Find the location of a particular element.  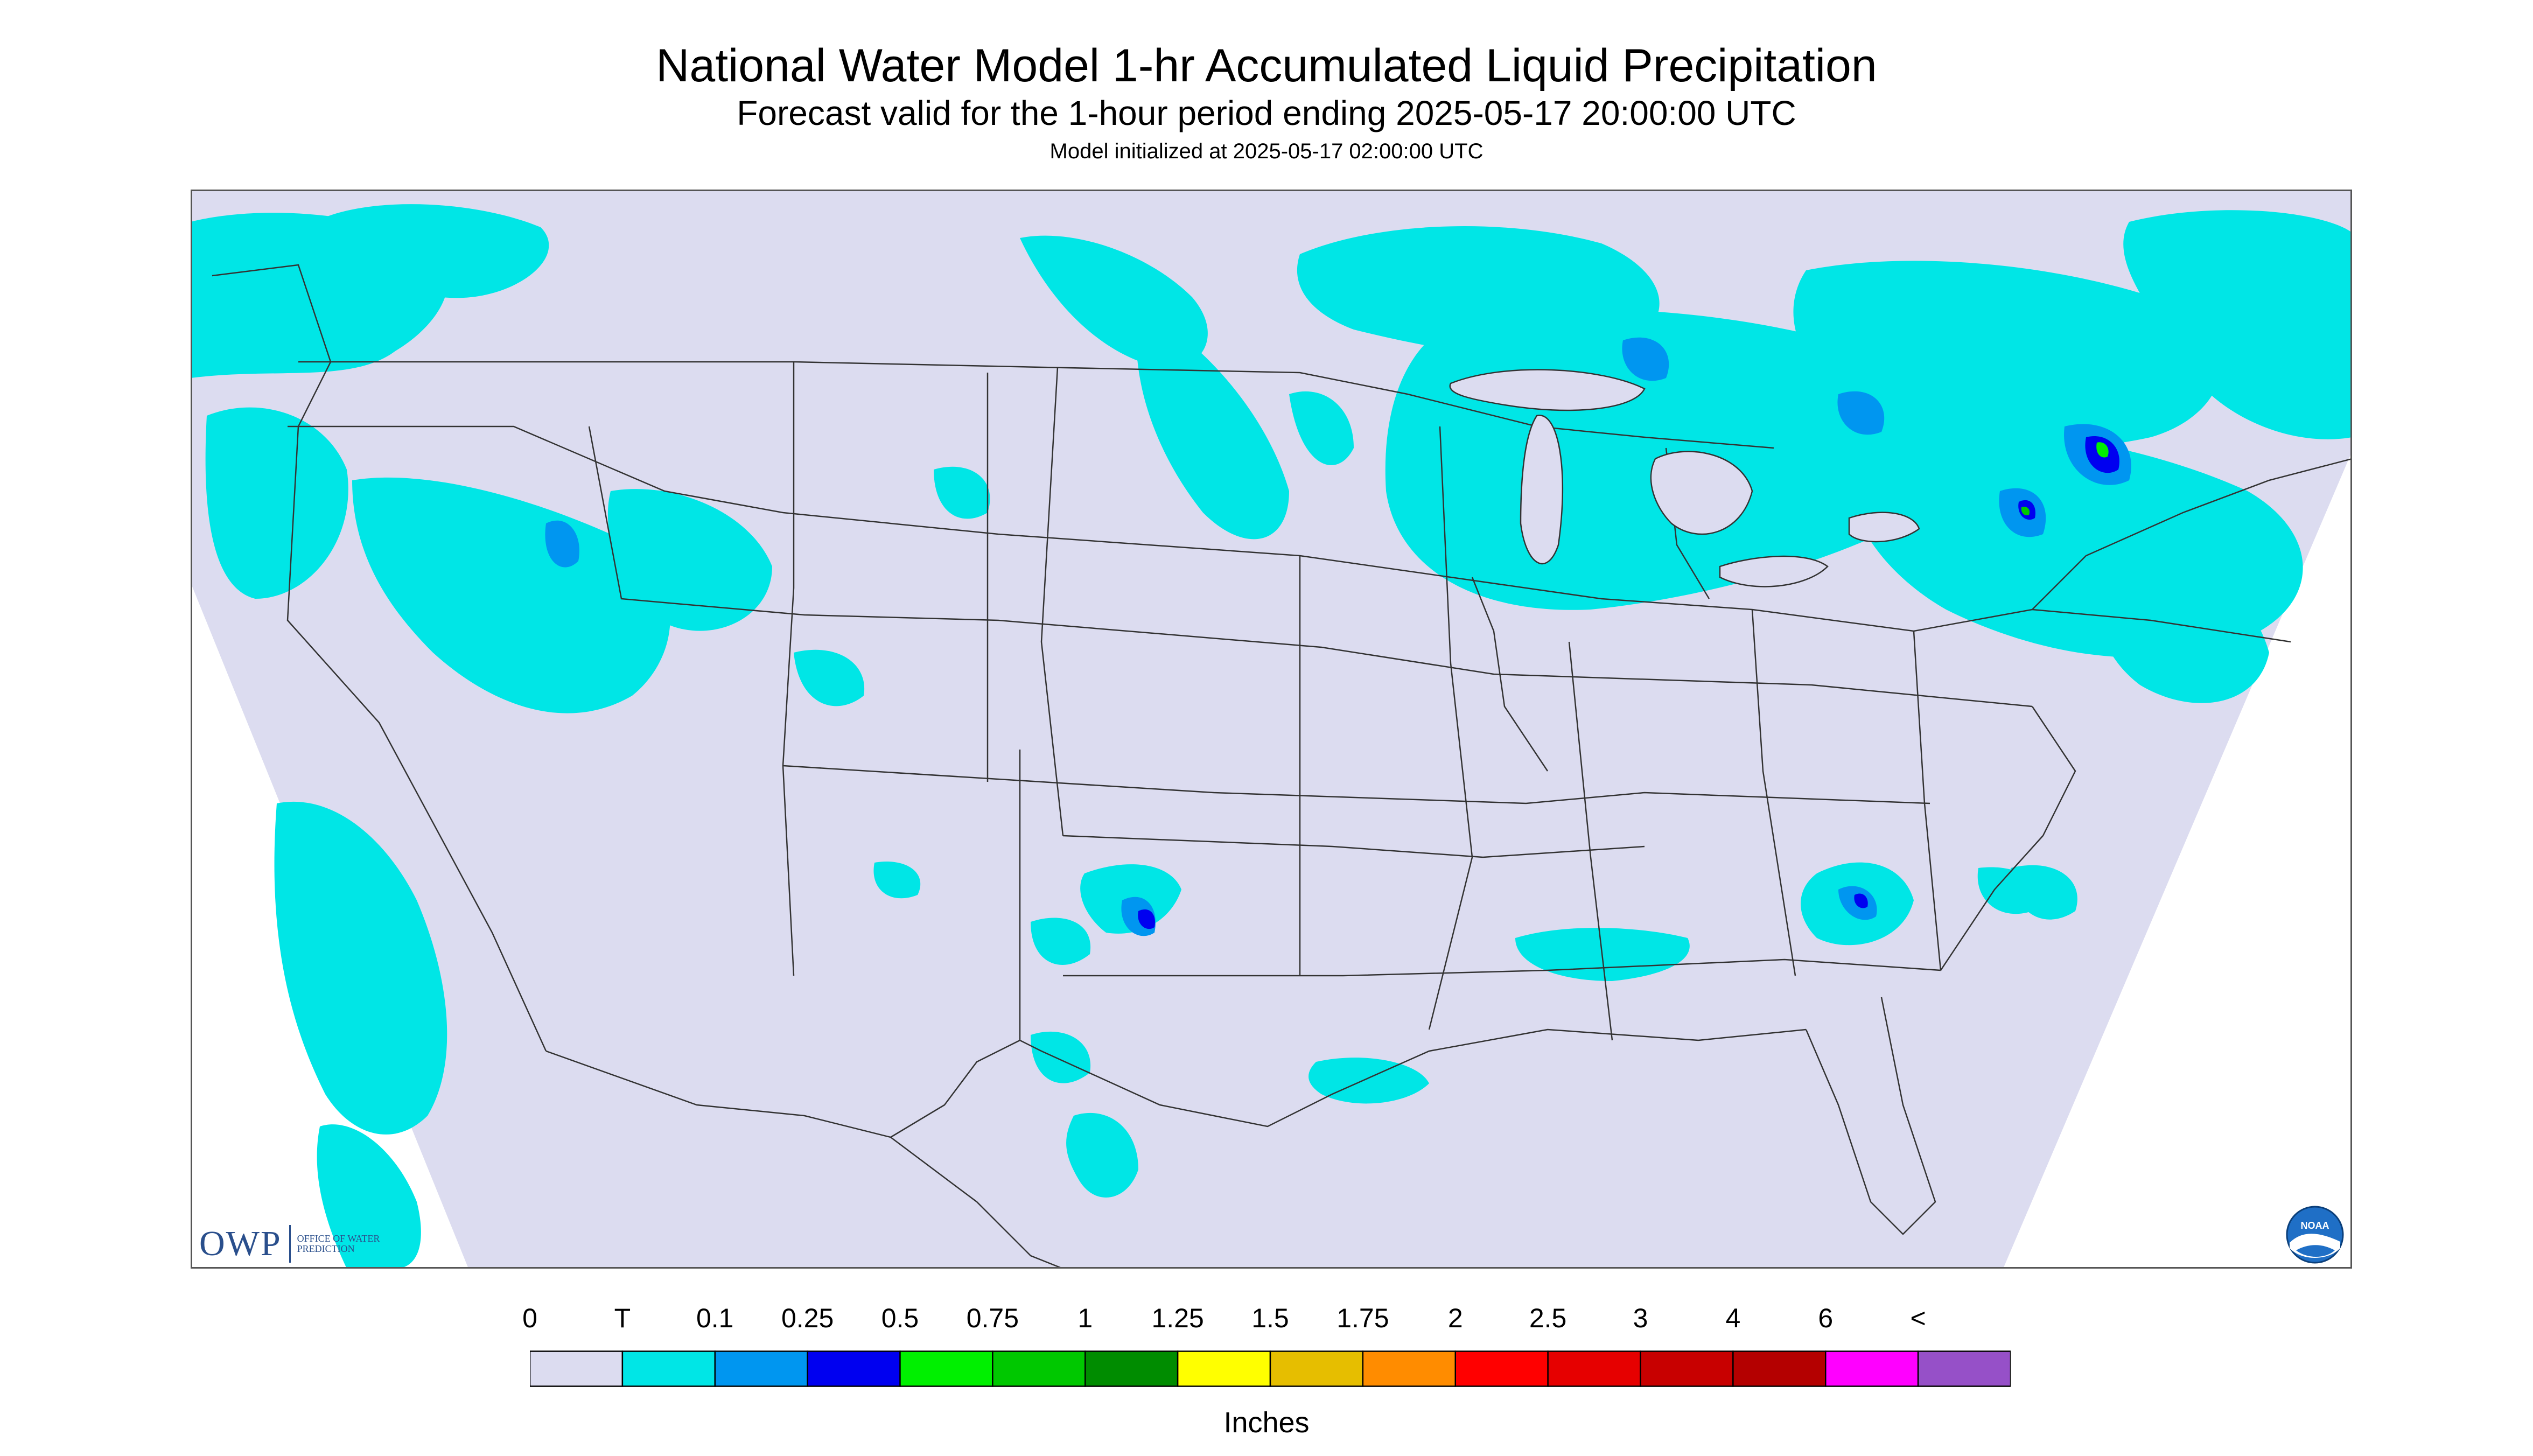

legend-tick-label: 1.5 is located at coordinates (1270, 1318).